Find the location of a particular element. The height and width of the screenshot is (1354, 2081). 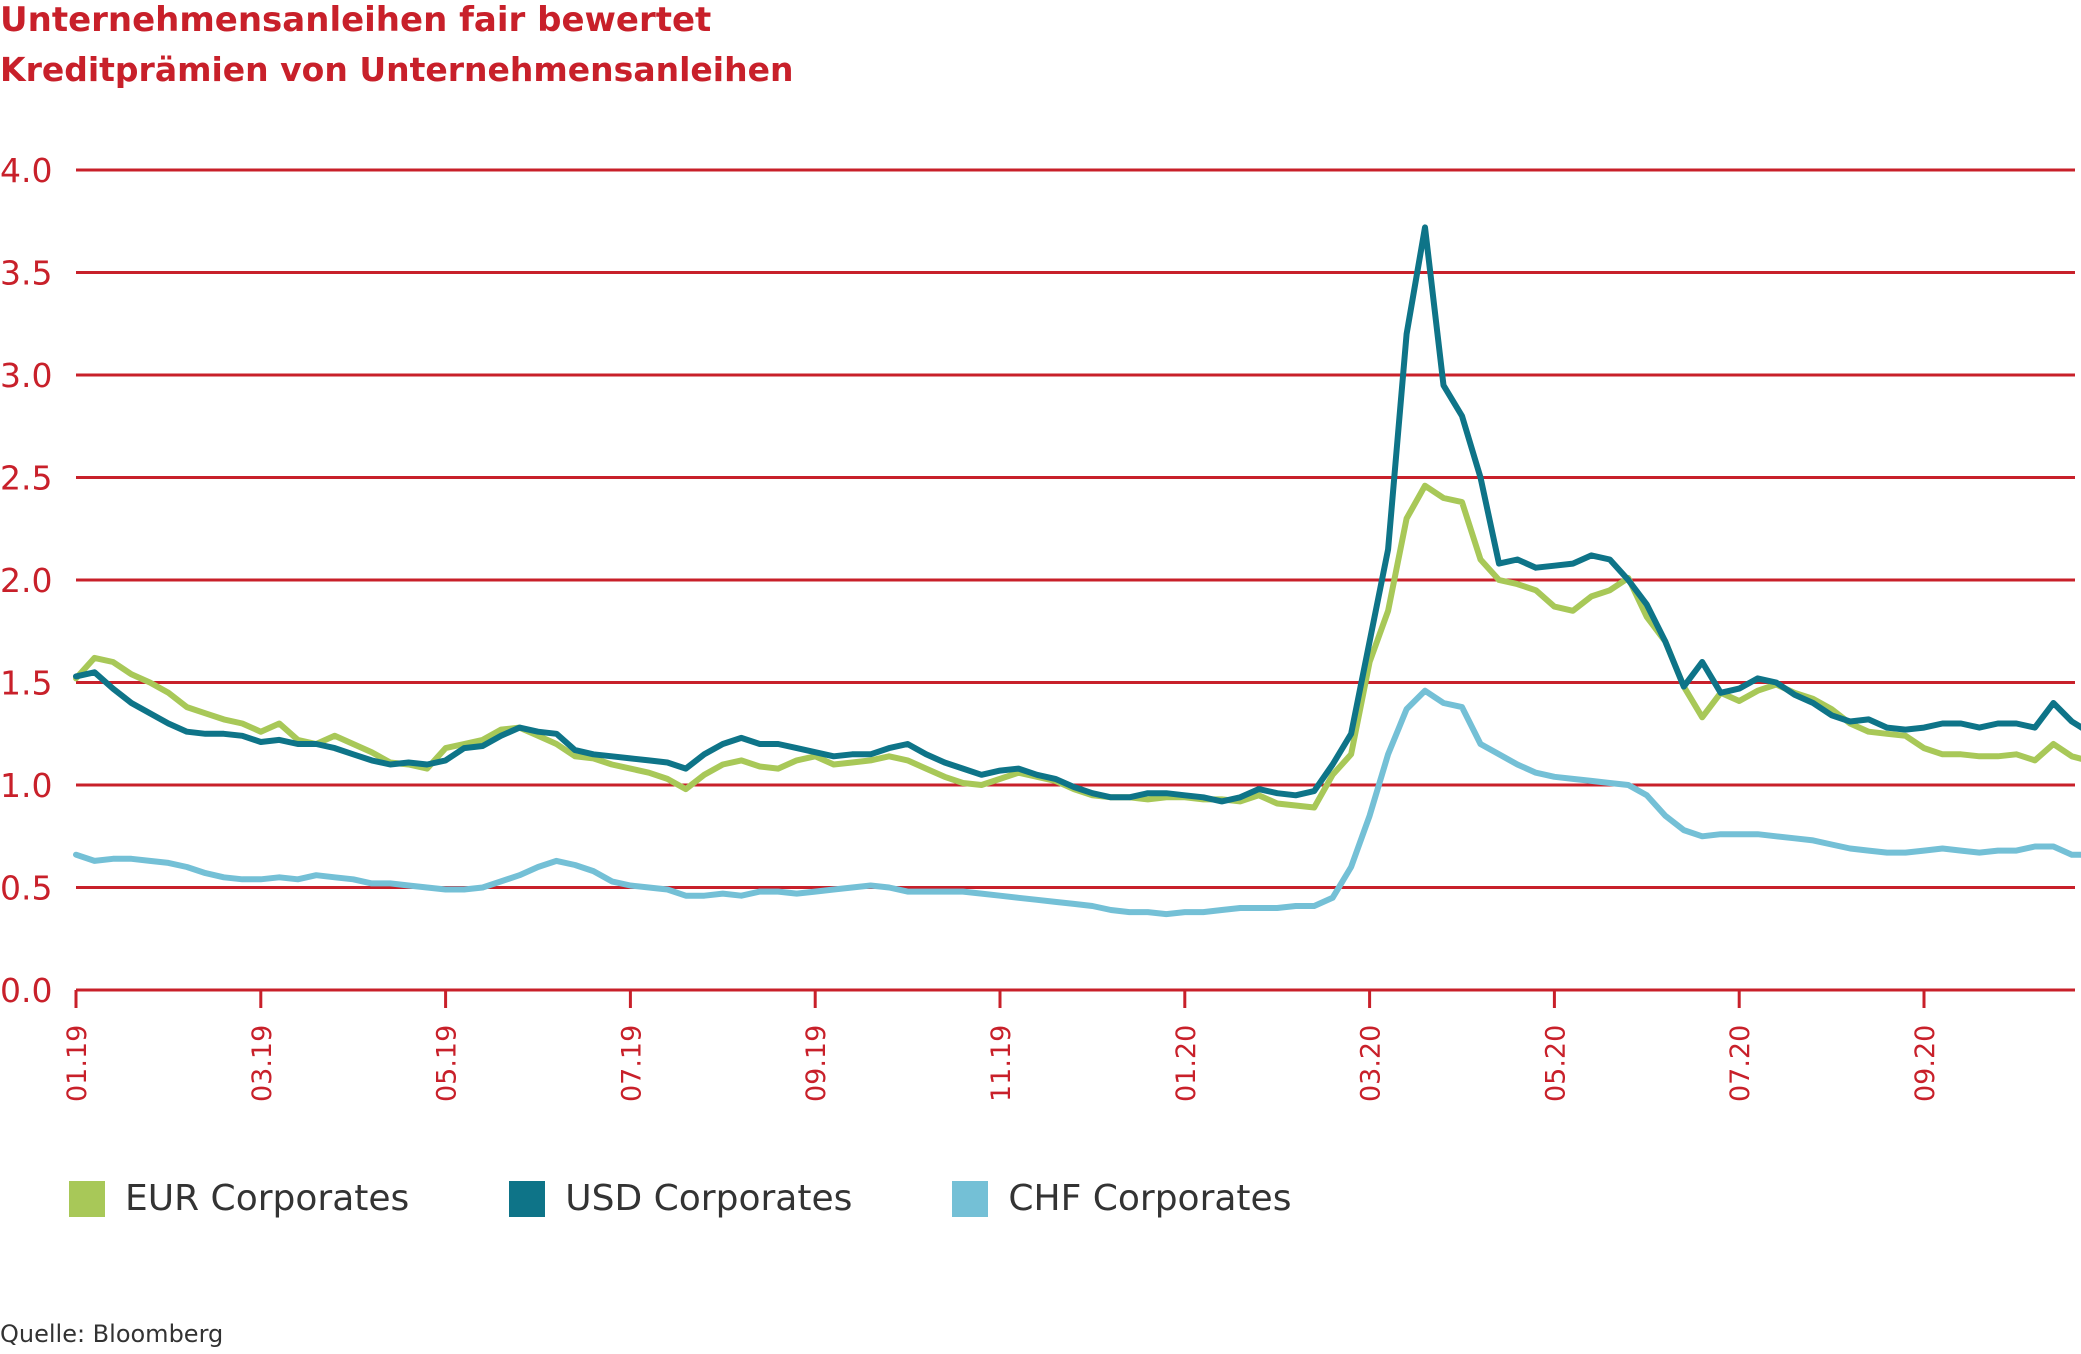

source-note: Quelle: Bloomberg is located at coordinates (112, 1334).